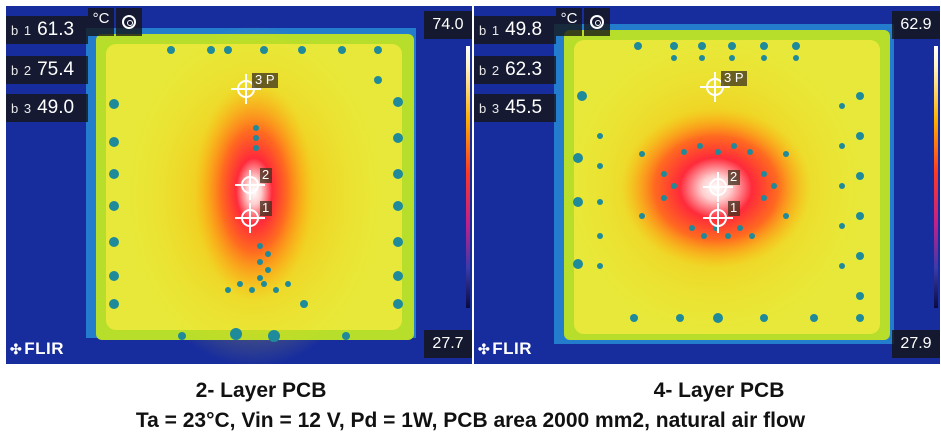 The image size is (941, 443). Describe the element at coordinates (734, 143) in the screenshot. I see `marker-labels-right` at that location.